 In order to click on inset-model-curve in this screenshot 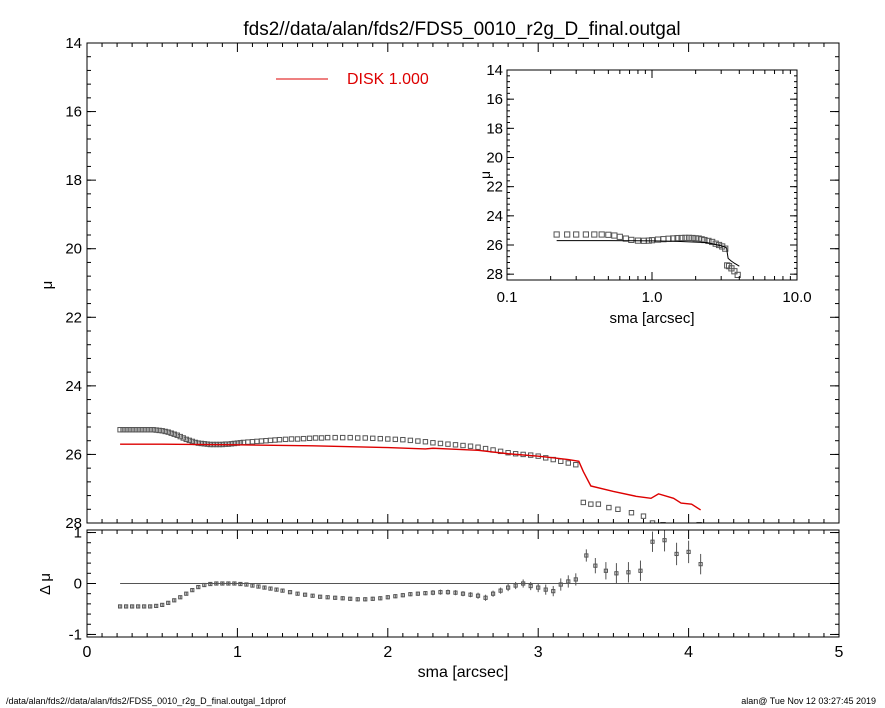, I will do `click(648, 253)`.